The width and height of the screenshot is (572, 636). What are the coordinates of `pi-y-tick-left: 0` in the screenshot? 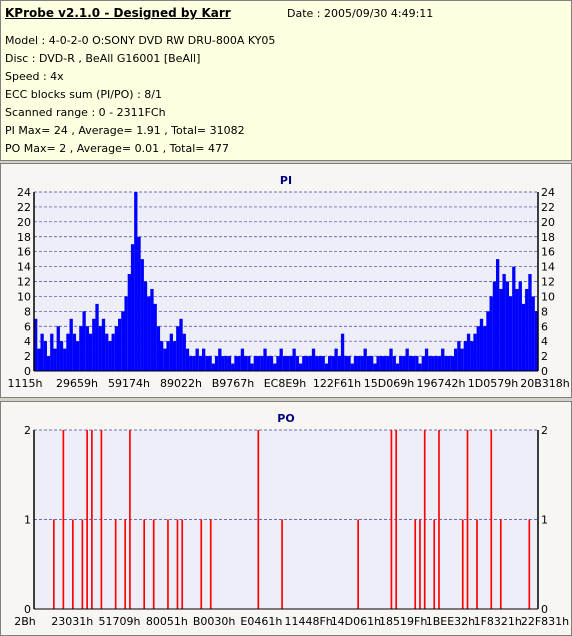 It's located at (27, 371).